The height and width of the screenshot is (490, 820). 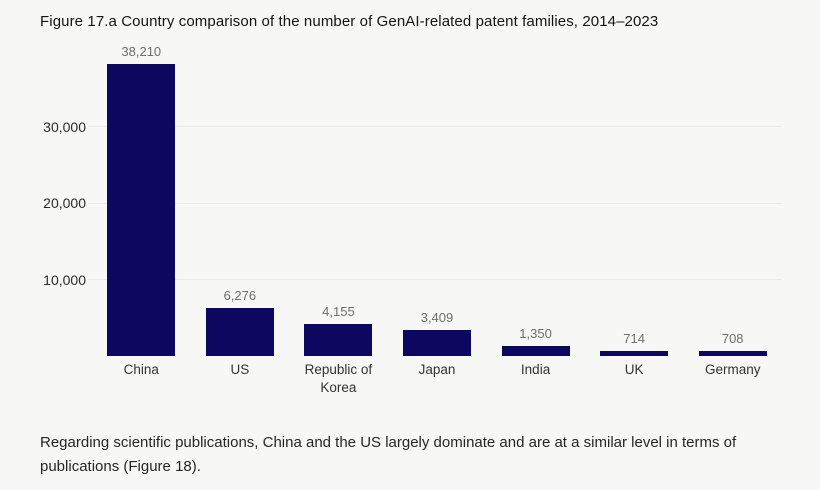 What do you see at coordinates (535, 369) in the screenshot?
I see `x-axis-category-label: India` at bounding box center [535, 369].